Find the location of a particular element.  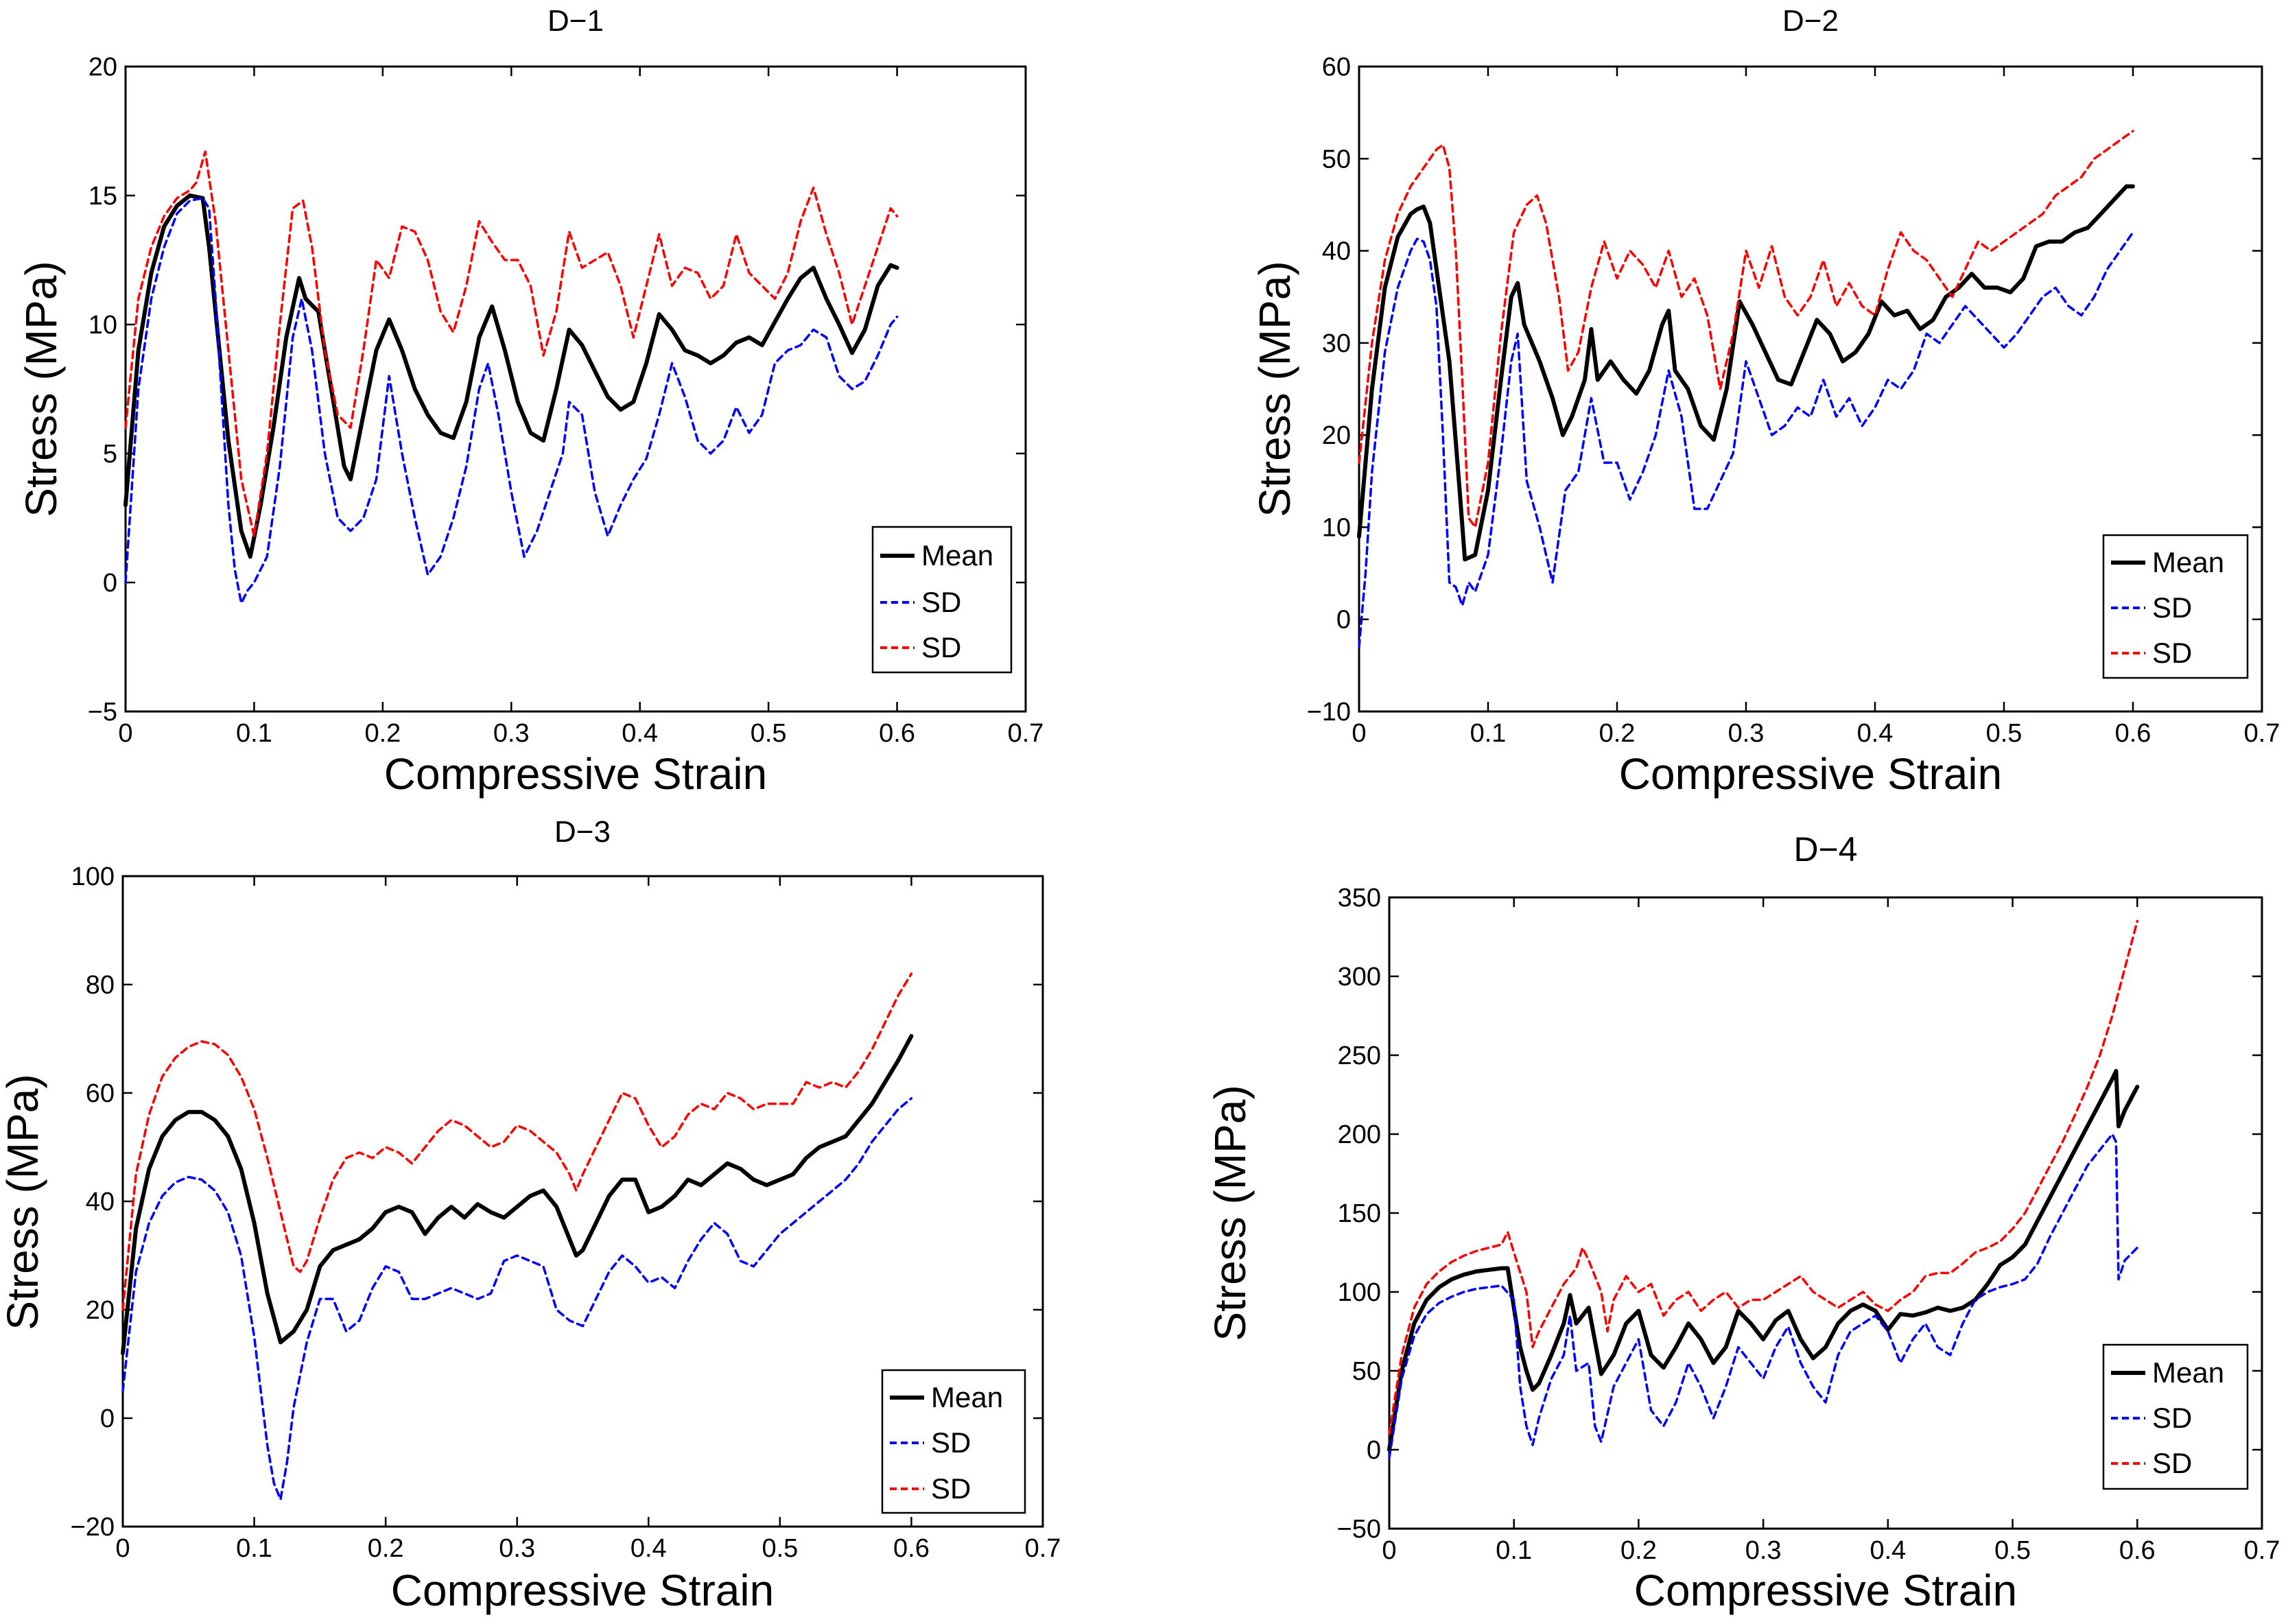

panel-d2-legend-label-mean: Mean is located at coordinates (2188, 562).